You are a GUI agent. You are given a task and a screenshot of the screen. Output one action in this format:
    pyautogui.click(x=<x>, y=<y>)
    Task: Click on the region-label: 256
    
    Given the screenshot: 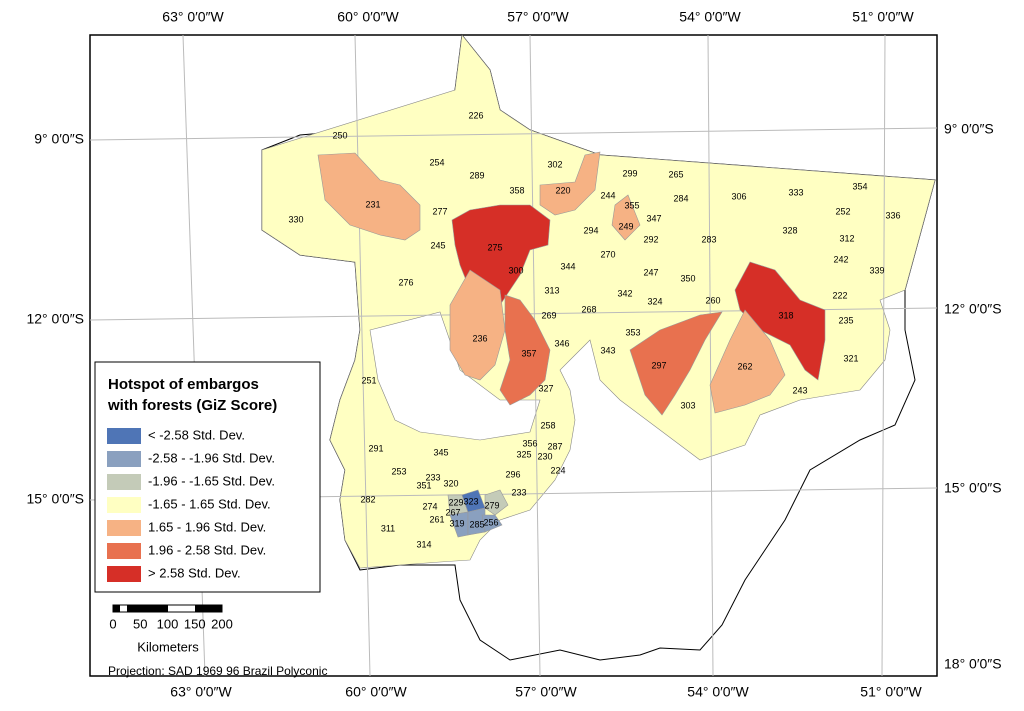 What is the action you would take?
    pyautogui.click(x=490, y=522)
    